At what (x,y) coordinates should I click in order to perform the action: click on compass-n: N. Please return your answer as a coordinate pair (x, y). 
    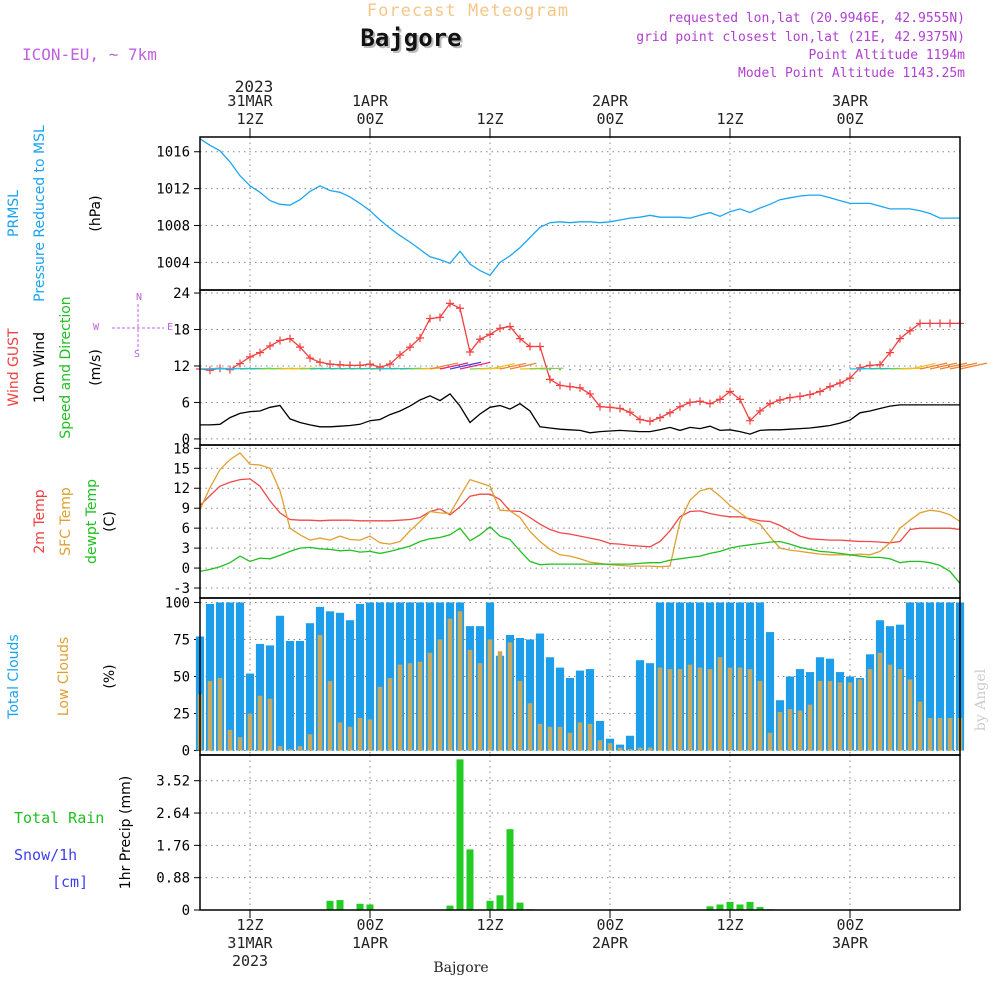
    Looking at the image, I should click on (139, 297).